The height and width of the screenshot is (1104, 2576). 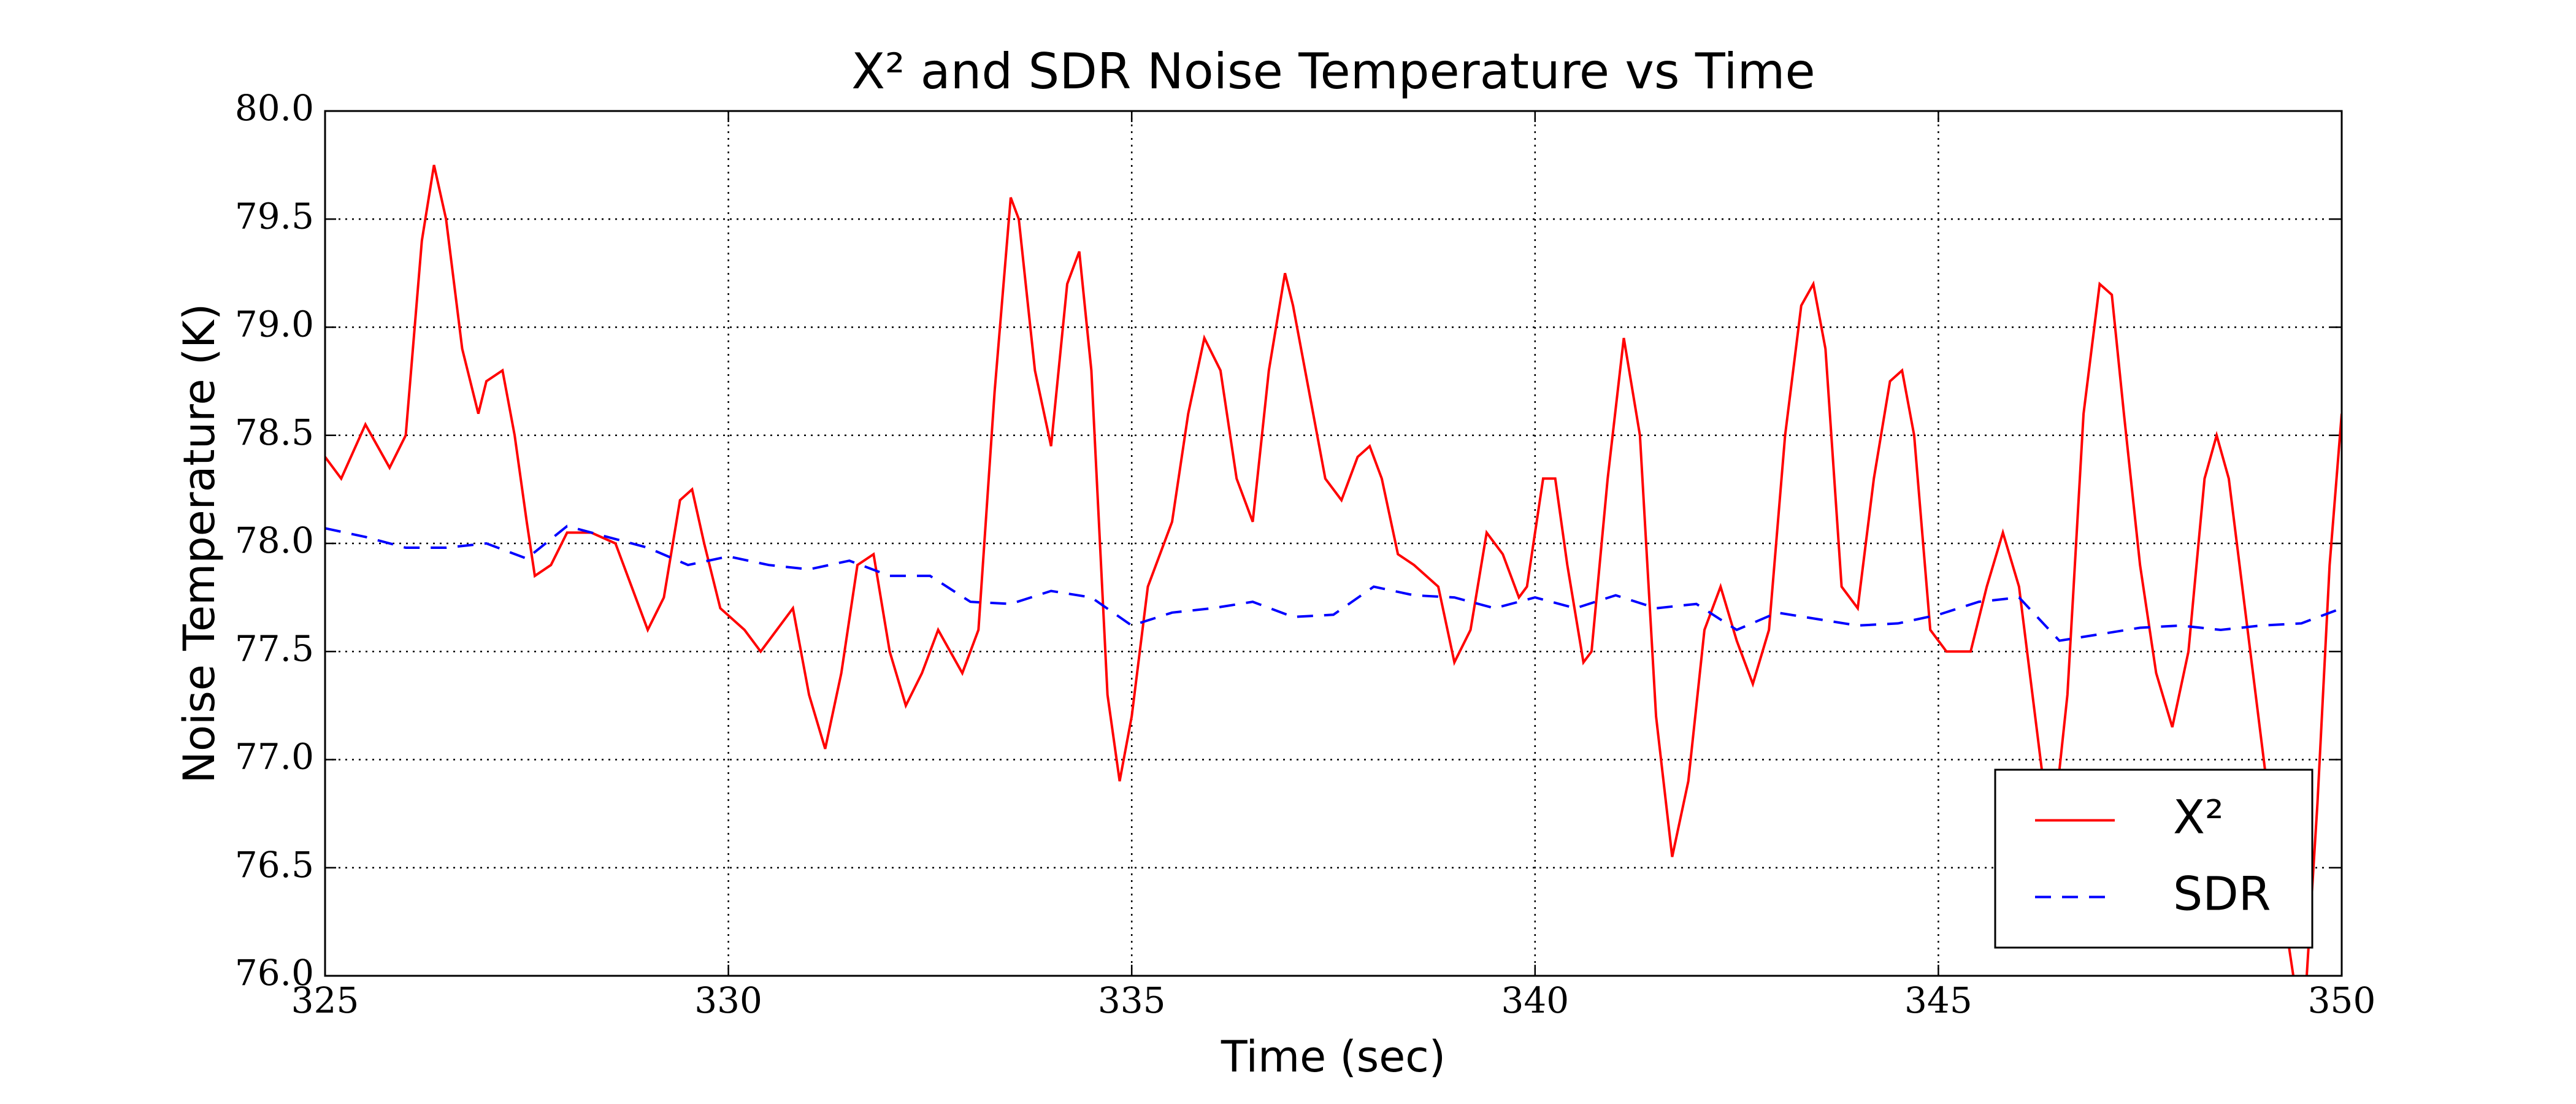 I want to click on y-tick-label: 79.5, so click(x=274, y=216).